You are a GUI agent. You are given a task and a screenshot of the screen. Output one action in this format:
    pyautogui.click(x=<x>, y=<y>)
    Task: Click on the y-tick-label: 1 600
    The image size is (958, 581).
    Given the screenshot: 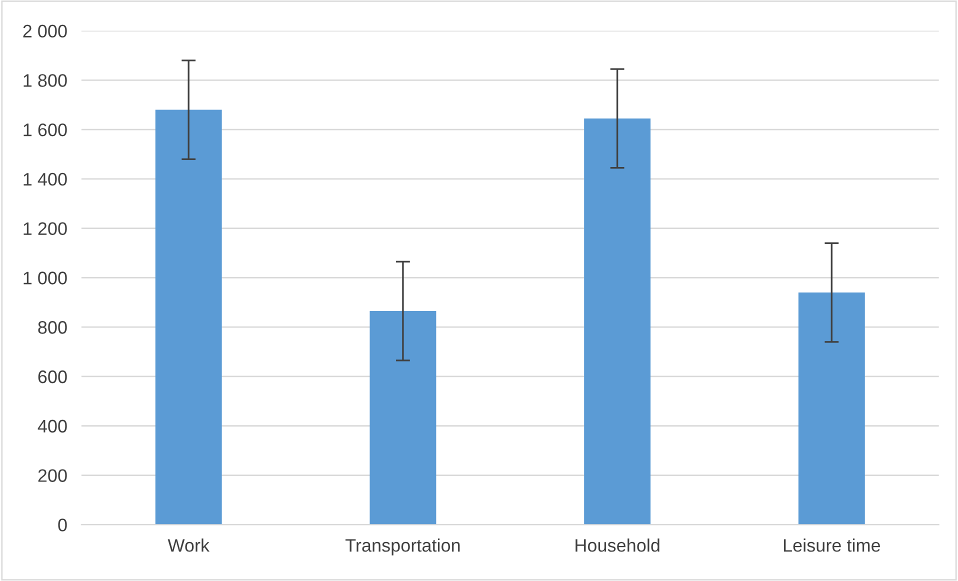 What is the action you would take?
    pyautogui.click(x=45, y=129)
    